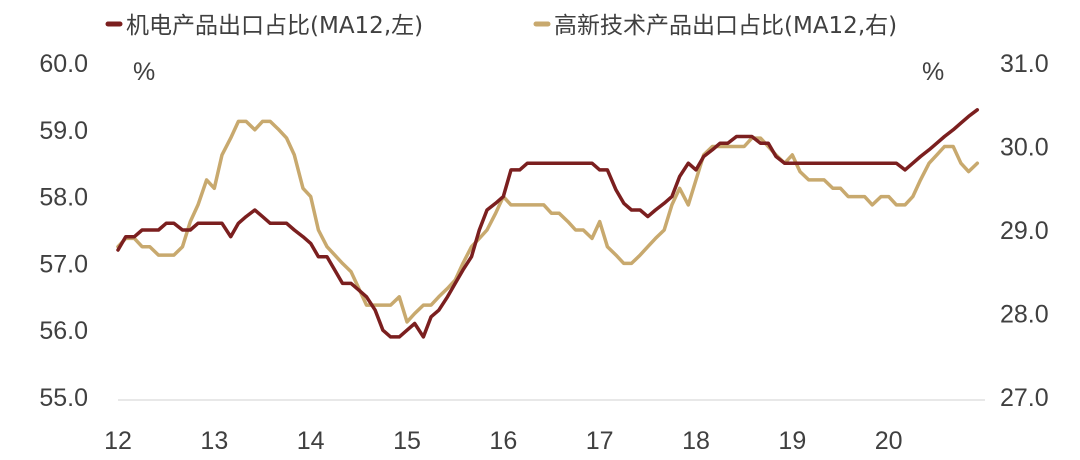 The width and height of the screenshot is (1080, 460). I want to click on legend-label-hightech: 高新技术产品出口占比(MA12,右), so click(725, 26).